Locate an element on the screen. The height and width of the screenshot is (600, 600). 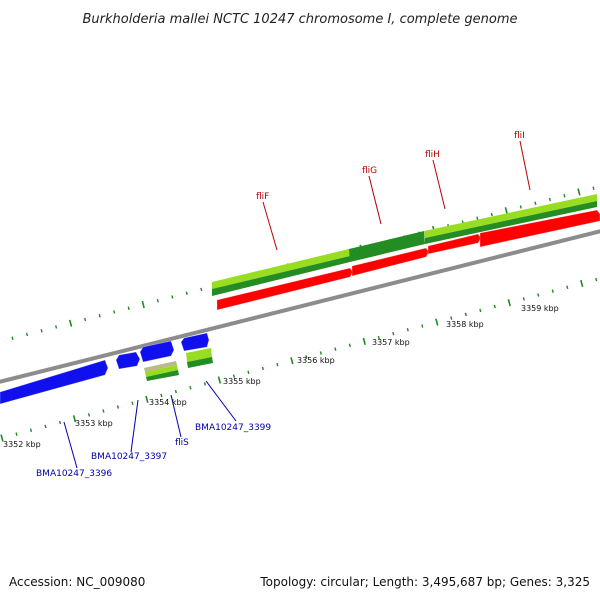
tick-label-3352: 3352 kbp is located at coordinates (22, 444).